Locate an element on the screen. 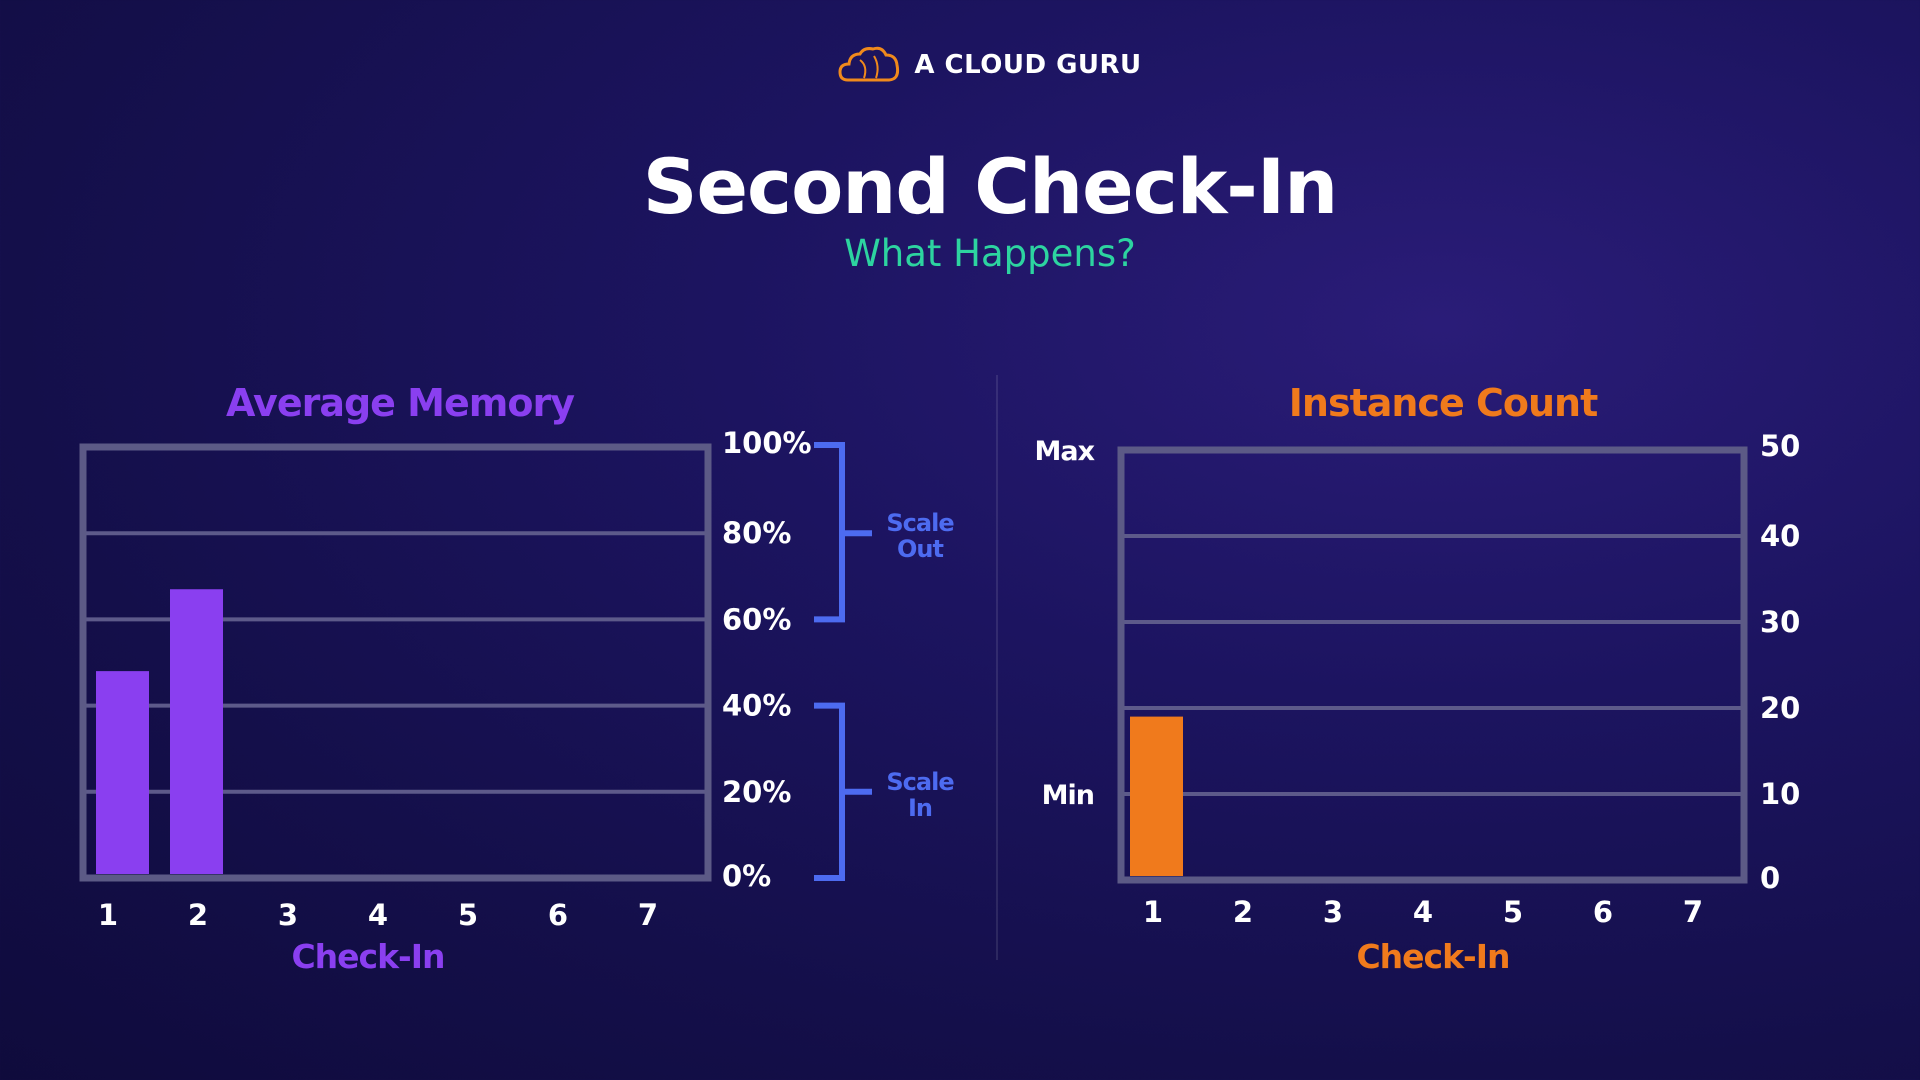 The height and width of the screenshot is (1080, 1920). chart1-ytick-label: 20% is located at coordinates (756, 792).